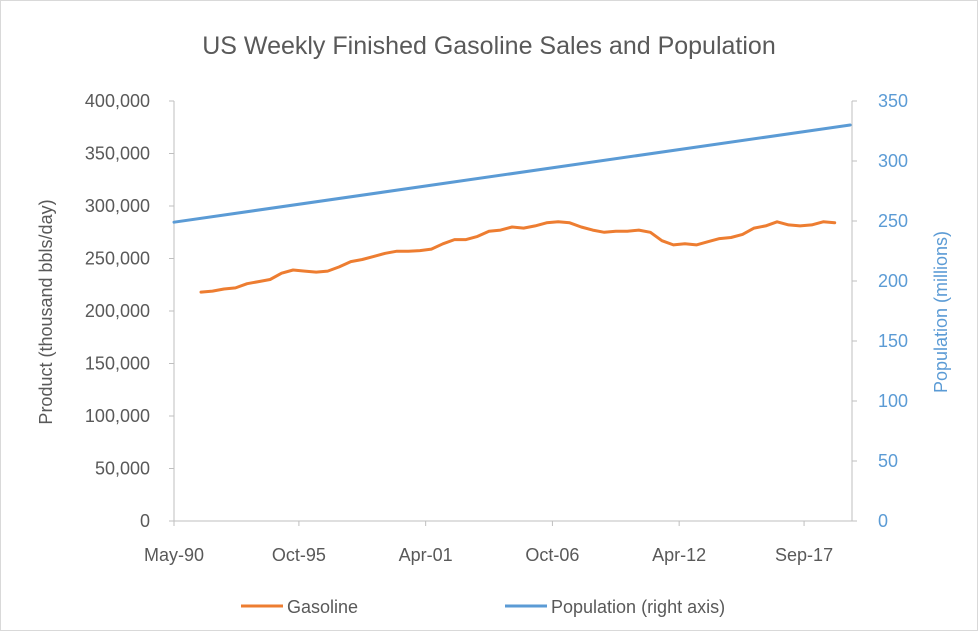  What do you see at coordinates (117, 311) in the screenshot?
I see `left-tick-label: 200,000` at bounding box center [117, 311].